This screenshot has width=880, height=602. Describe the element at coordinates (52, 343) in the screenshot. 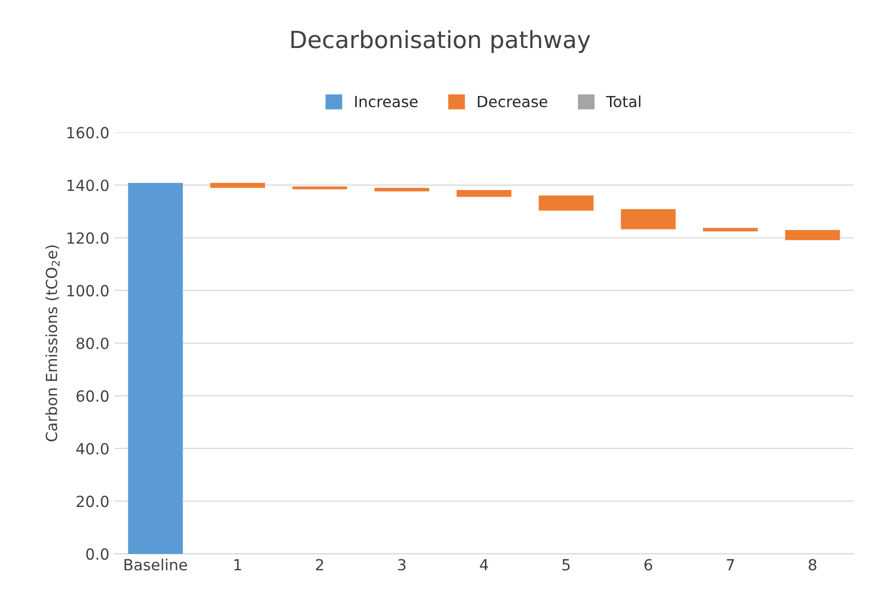

I see `y-axis-title: Carbon Emissions (tCO$_{2}$e)` at that location.